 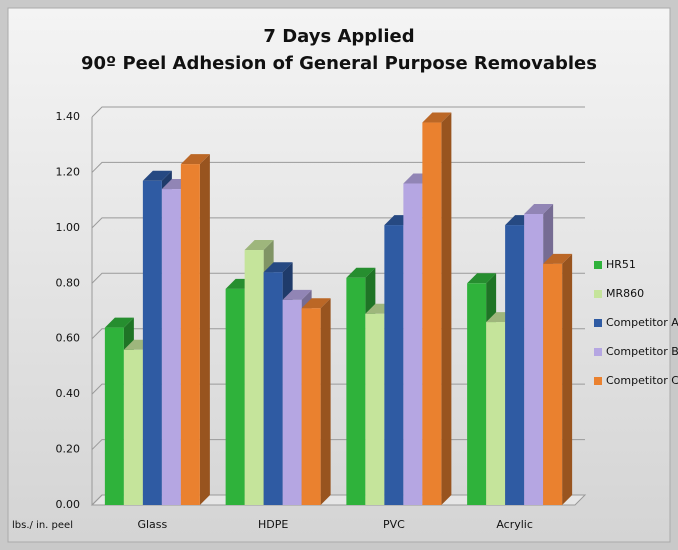 What do you see at coordinates (68, 171) in the screenshot?
I see `y-tick-label: 1.20` at bounding box center [68, 171].